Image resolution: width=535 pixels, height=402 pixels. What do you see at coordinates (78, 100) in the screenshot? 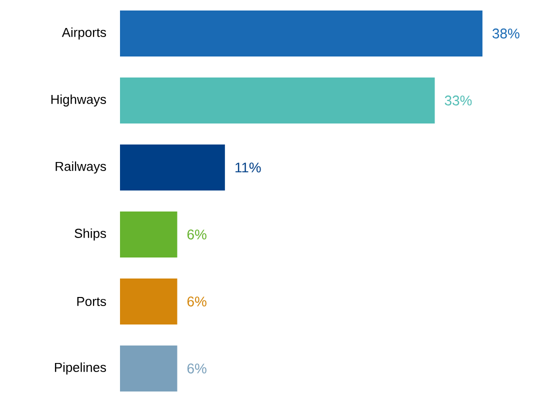
I see `y-tick-label: Highways` at bounding box center [78, 100].